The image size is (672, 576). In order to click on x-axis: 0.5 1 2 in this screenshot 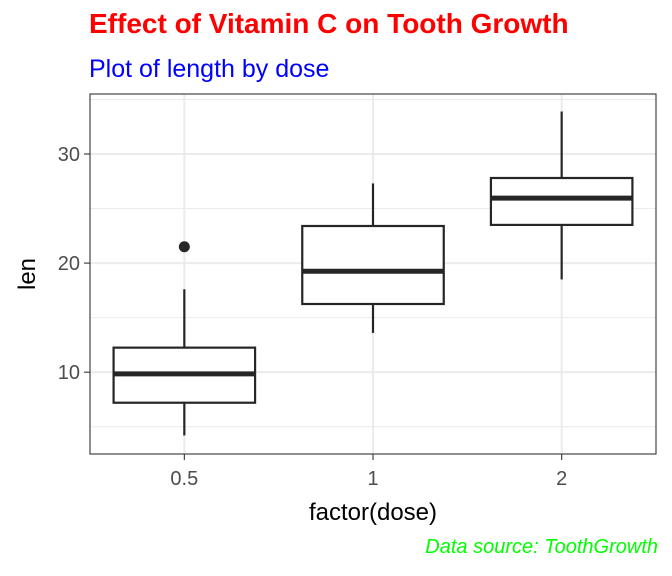, I will do `click(368, 472)`.